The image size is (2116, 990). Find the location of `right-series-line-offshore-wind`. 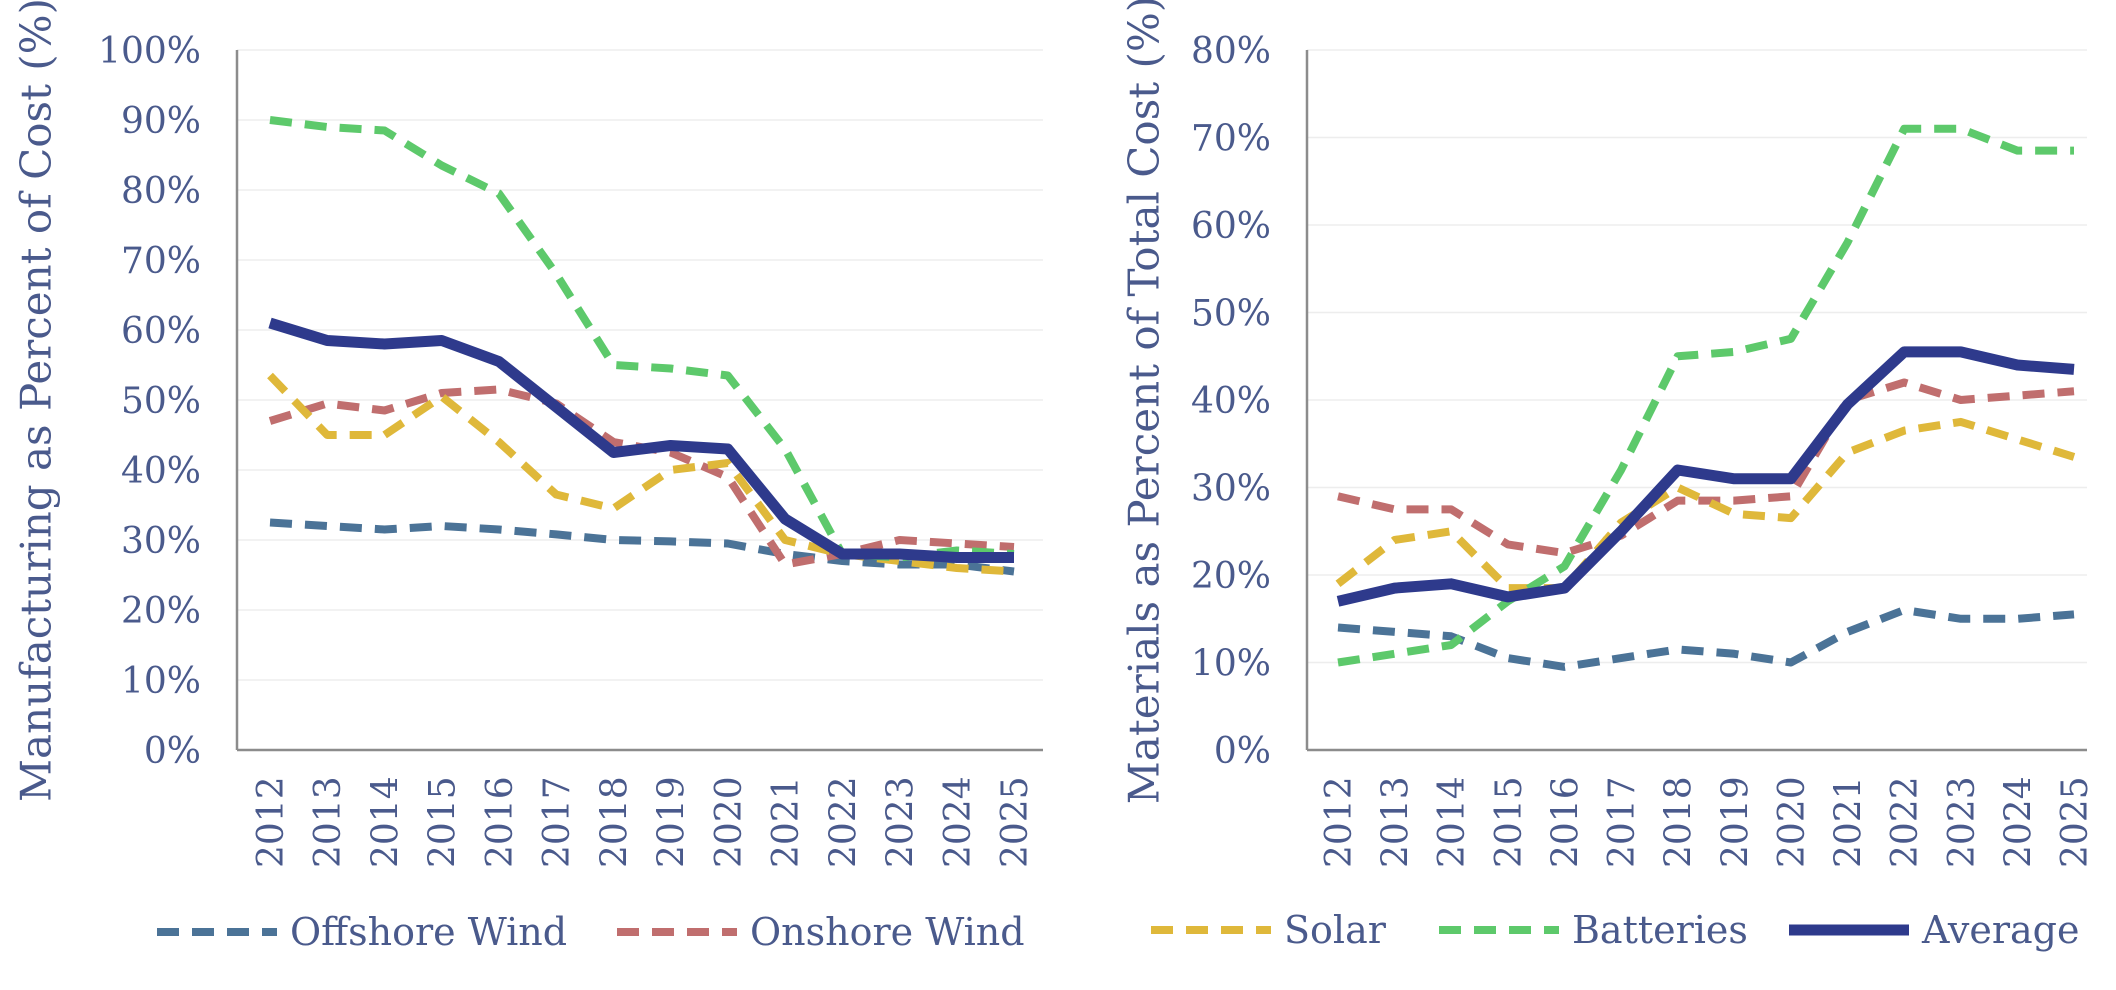

right-series-line-offshore-wind is located at coordinates (1706, 638).